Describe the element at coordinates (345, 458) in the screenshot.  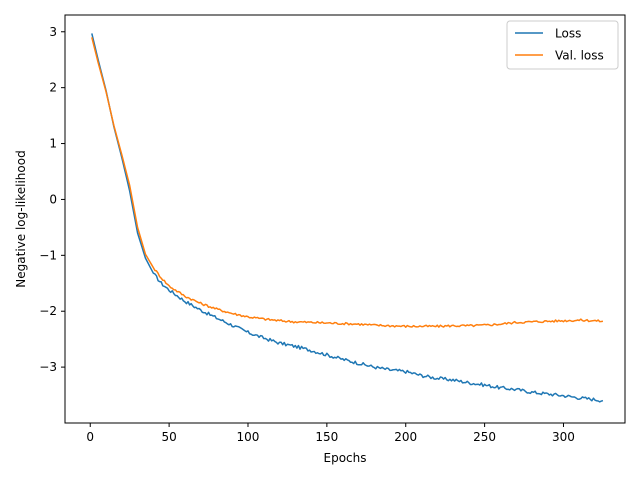
I see `x-axis-label: Epochs` at that location.